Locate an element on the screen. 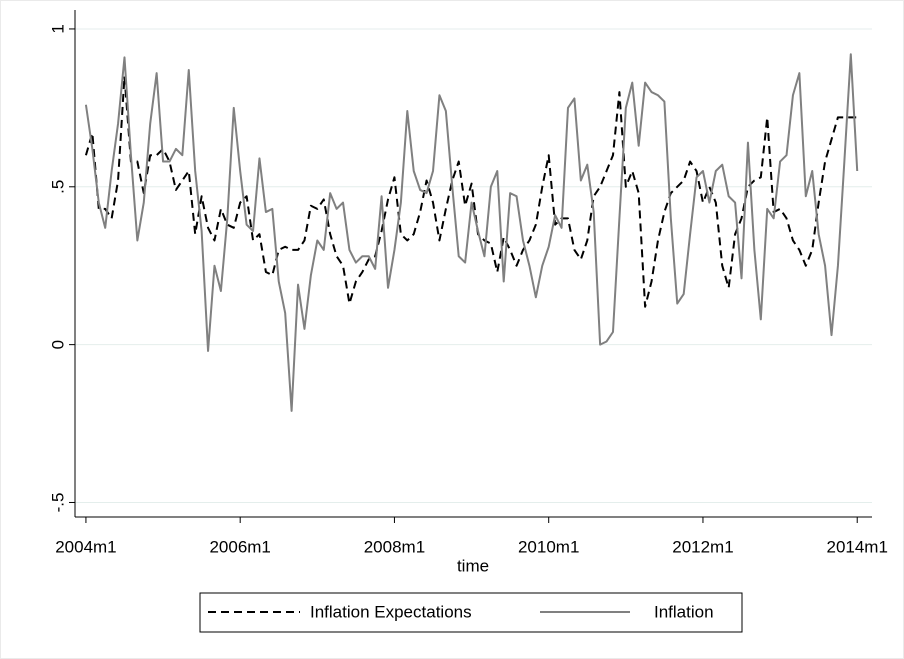 This screenshot has width=904, height=659. legend-label: Inflation Expectations is located at coordinates (391, 611).